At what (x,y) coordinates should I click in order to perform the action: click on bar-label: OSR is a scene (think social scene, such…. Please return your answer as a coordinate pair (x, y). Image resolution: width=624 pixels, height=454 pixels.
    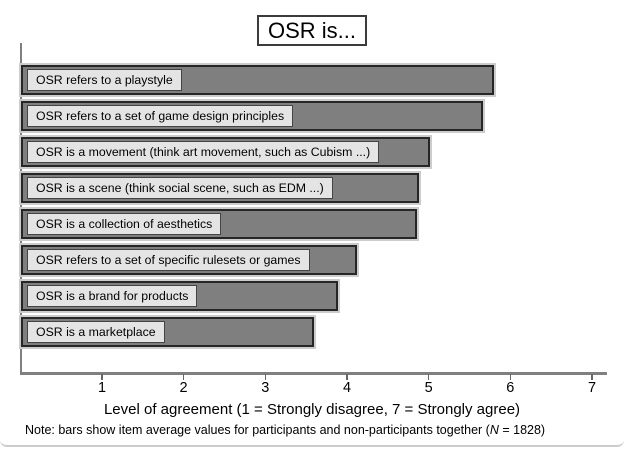
    Looking at the image, I should click on (180, 188).